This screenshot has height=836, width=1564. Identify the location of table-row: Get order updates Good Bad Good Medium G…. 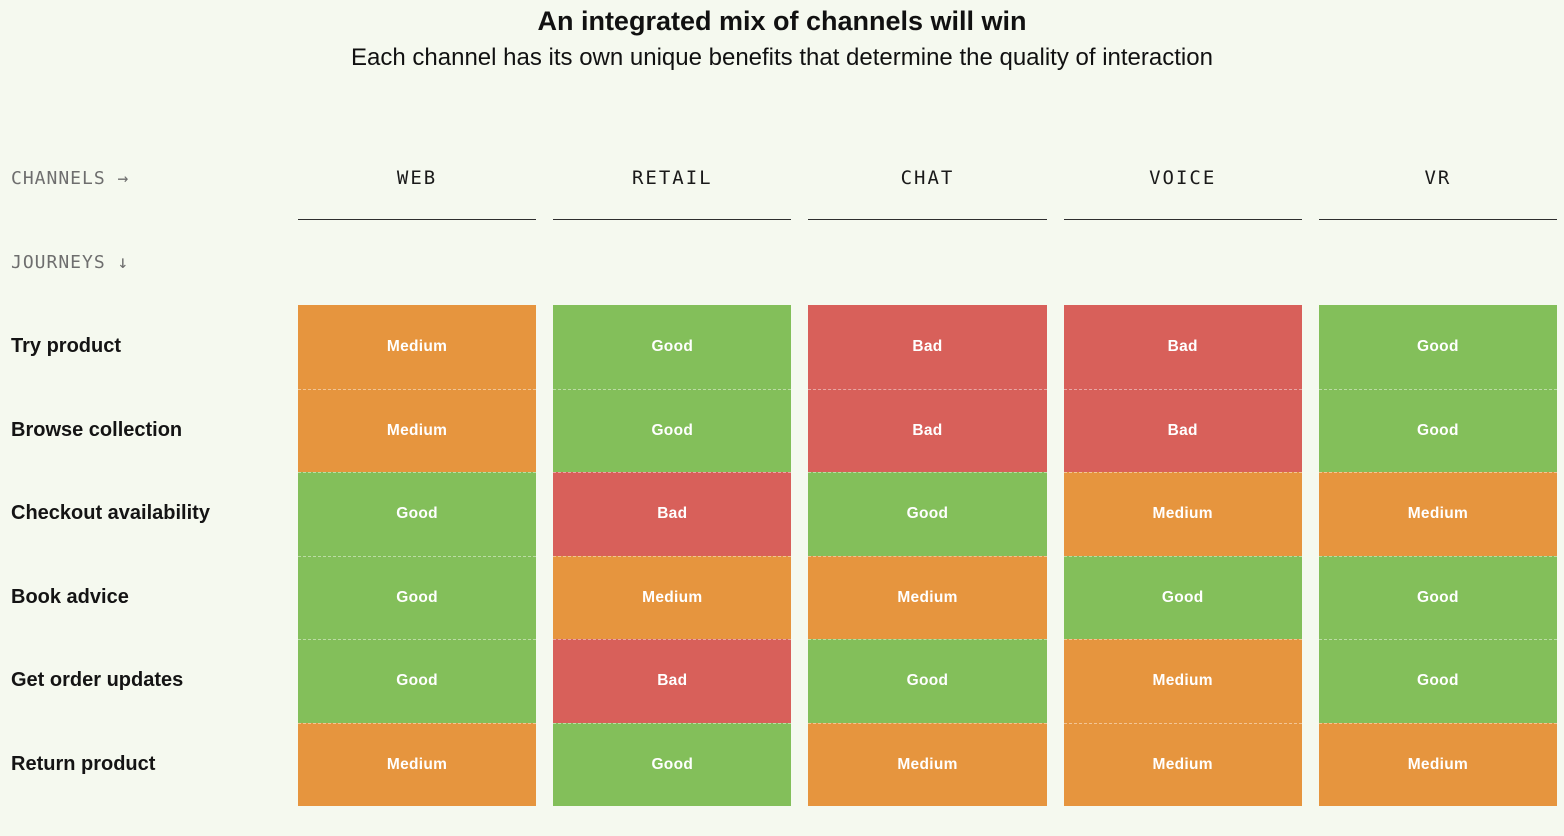
(778, 681).